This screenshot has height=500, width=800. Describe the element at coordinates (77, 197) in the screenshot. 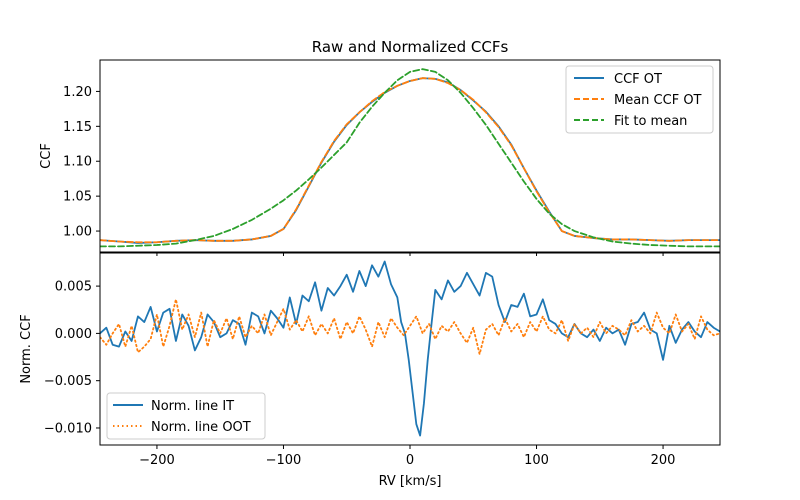

I see `top-y-tick-label: 1.05` at that location.